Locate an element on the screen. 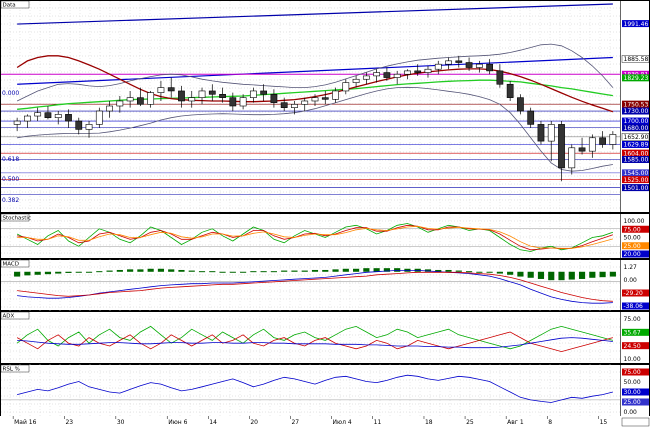  rsl-line is located at coordinates (315, 388).